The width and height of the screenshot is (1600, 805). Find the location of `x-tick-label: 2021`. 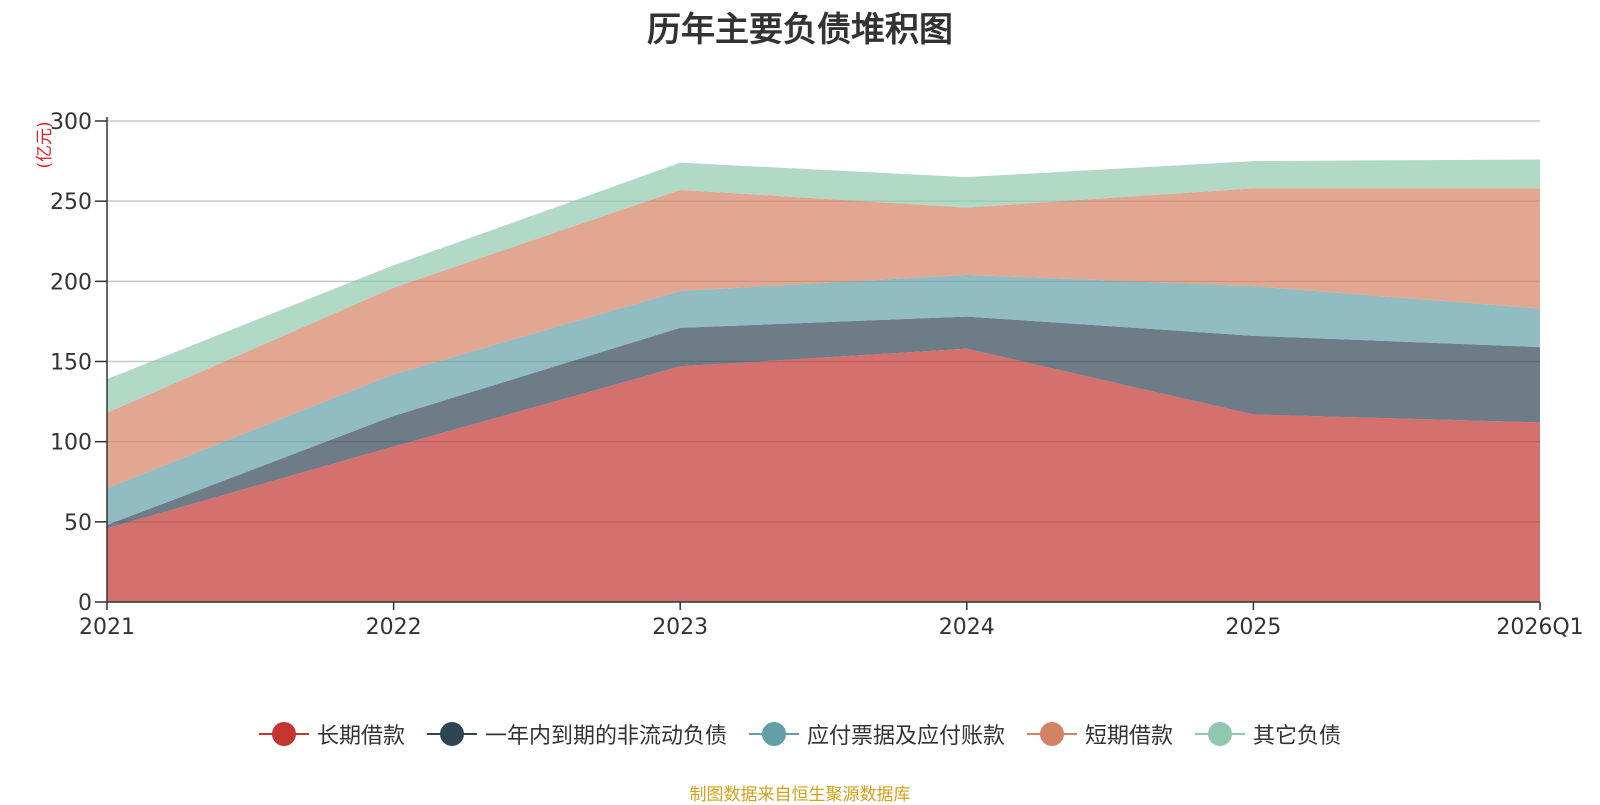

x-tick-label: 2021 is located at coordinates (107, 627).